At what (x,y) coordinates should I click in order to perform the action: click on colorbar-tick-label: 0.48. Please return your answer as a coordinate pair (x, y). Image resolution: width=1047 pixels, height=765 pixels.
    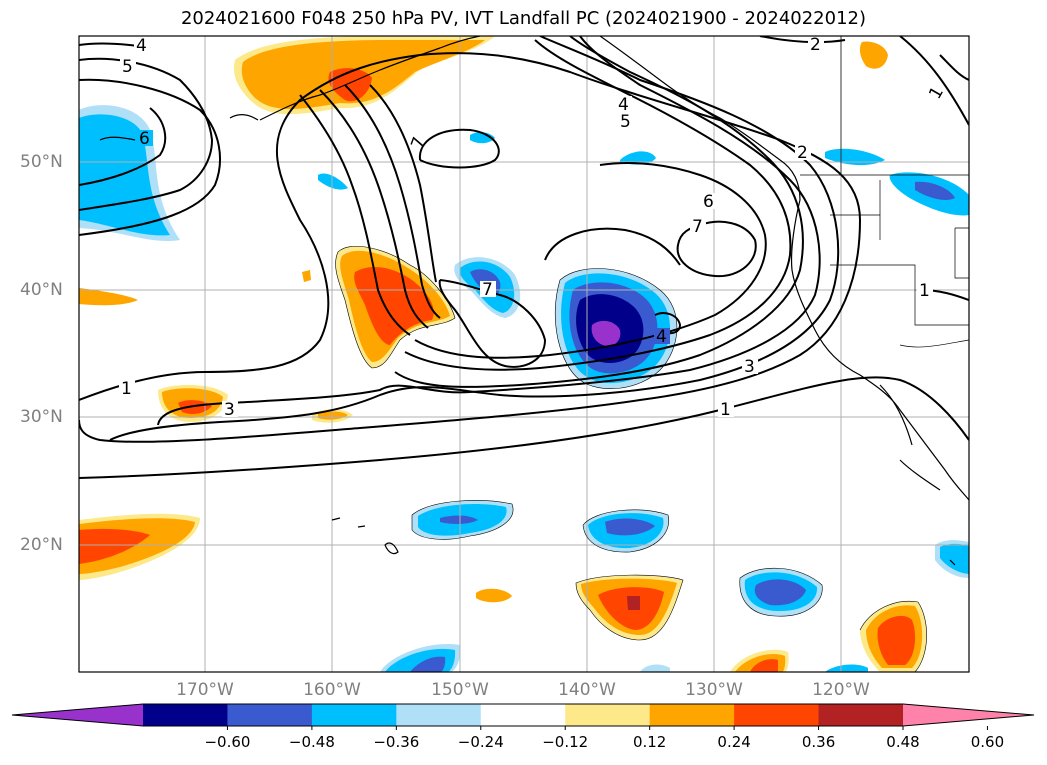
    Looking at the image, I should click on (903, 742).